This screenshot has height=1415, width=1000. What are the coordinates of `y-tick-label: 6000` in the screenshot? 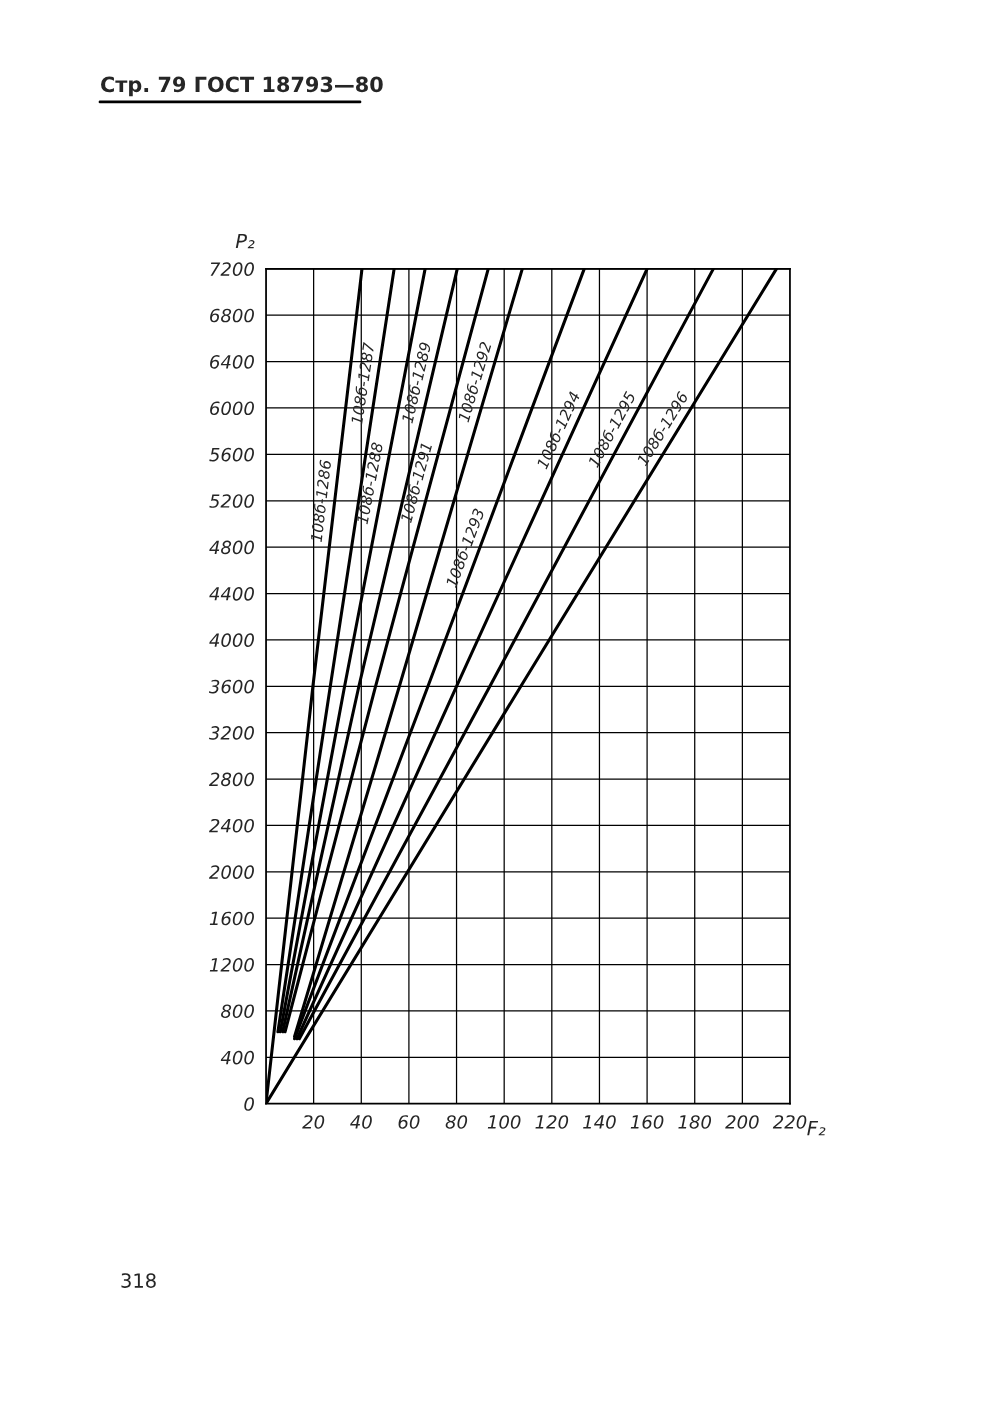 It's located at (232, 408).